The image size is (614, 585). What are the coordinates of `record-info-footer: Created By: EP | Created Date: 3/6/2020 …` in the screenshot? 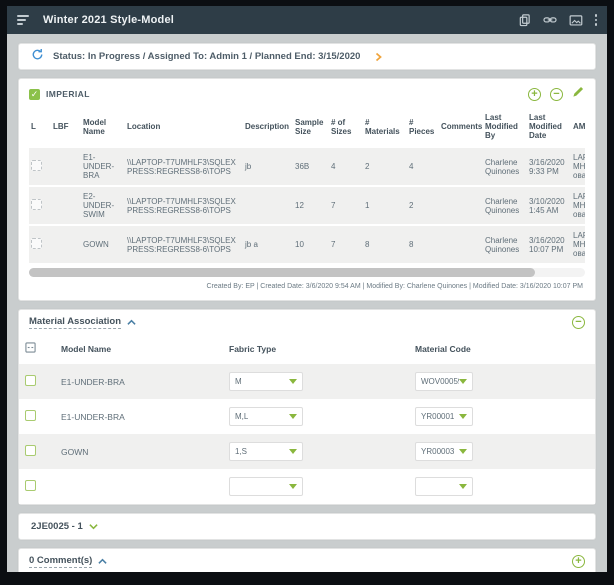 It's located at (394, 286).